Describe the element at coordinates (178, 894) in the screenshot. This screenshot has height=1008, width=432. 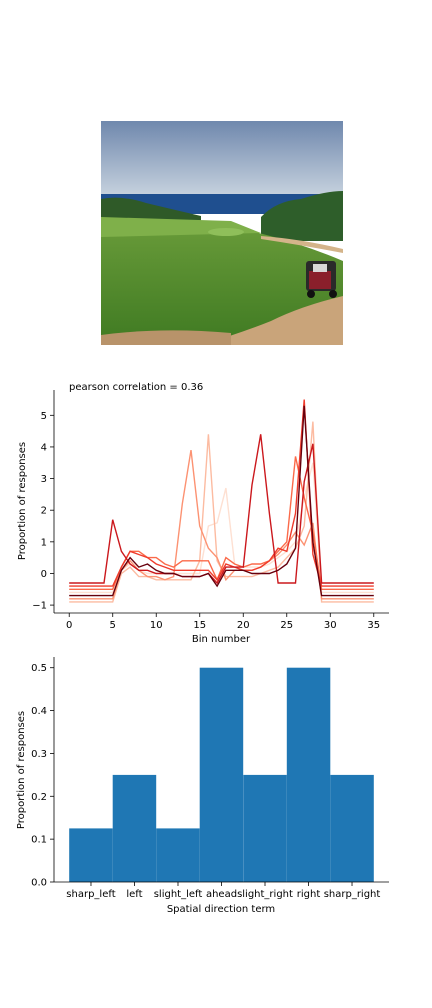
I see `x-tick-label: slight_left` at that location.